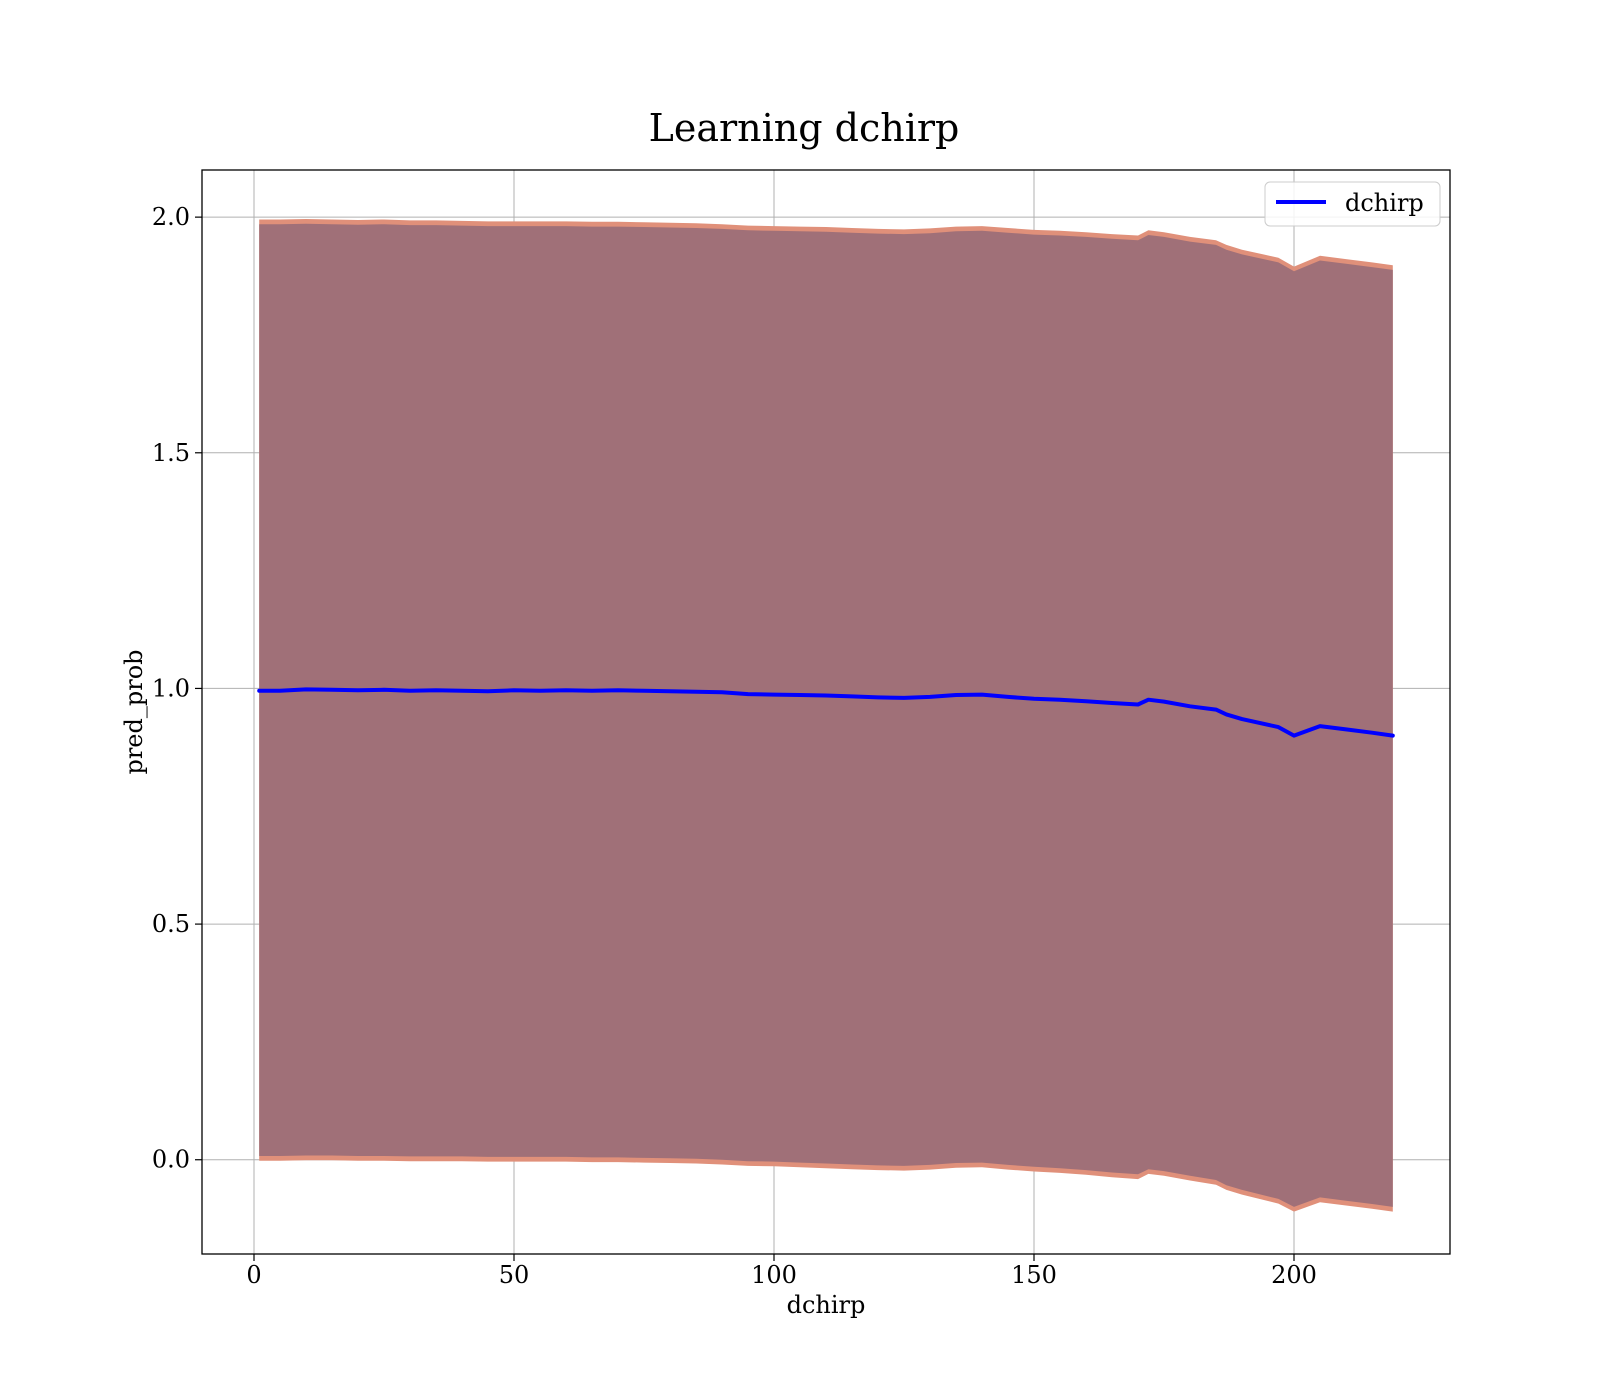 The image size is (1600, 1400). What do you see at coordinates (171, 217) in the screenshot?
I see `y-tick-label: 2.0` at bounding box center [171, 217].